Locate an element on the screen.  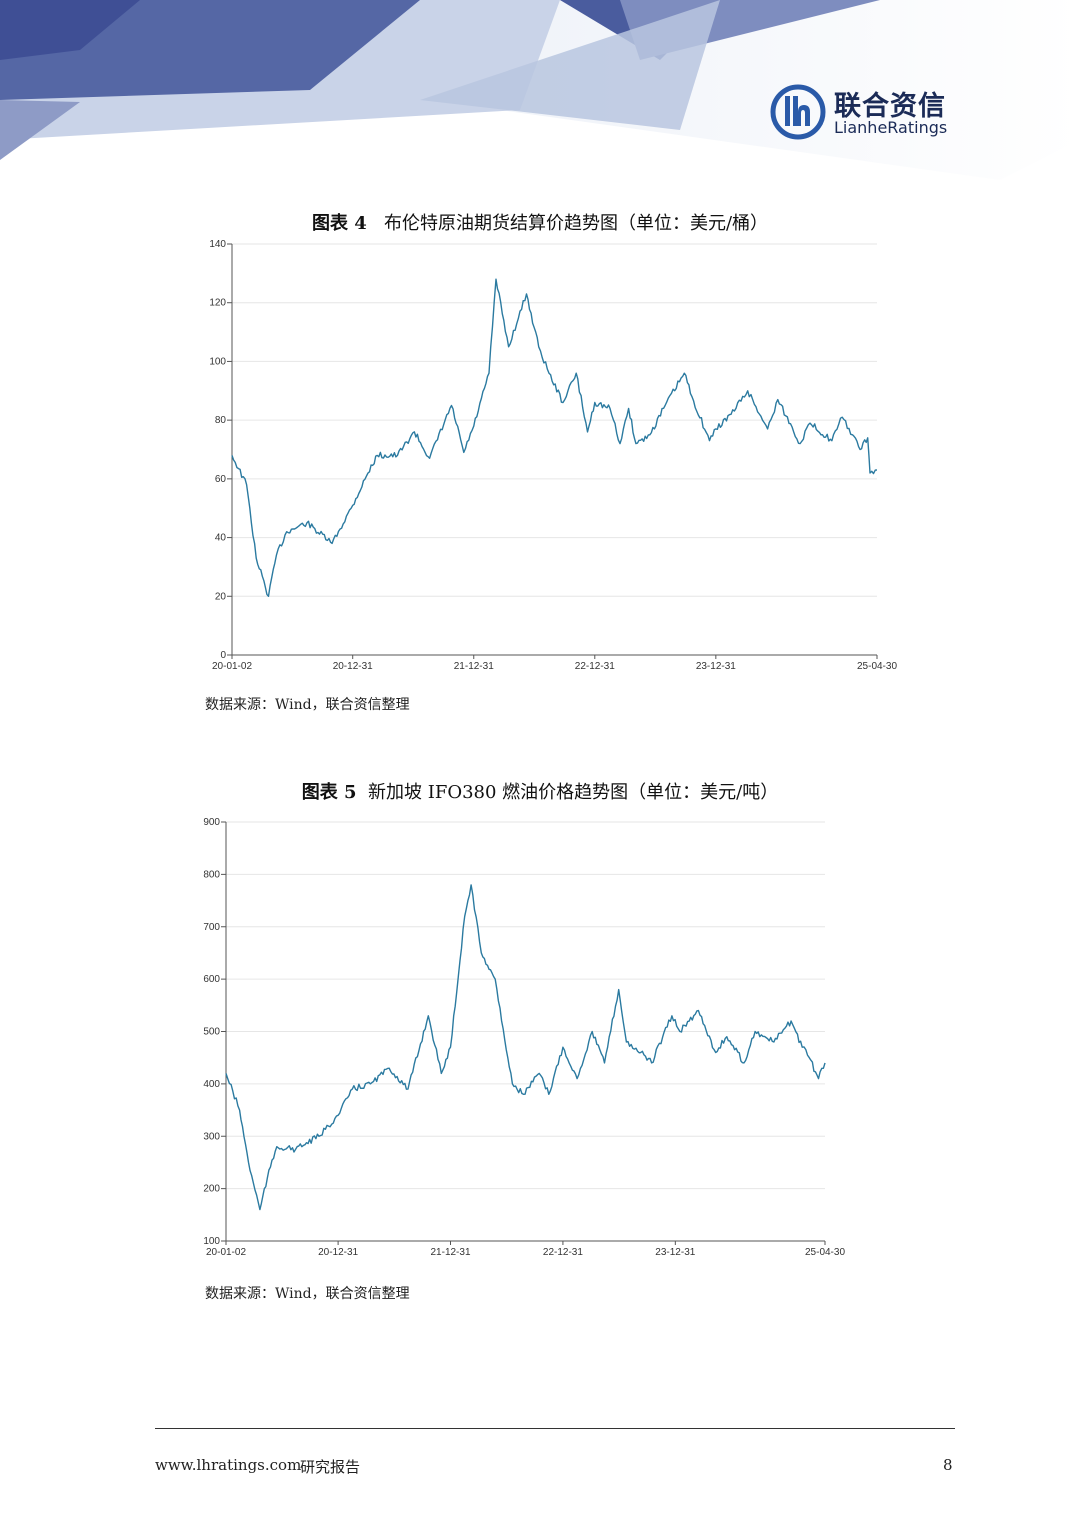
chart-5-title-prefix: 图表 5 is located at coordinates (329, 792).